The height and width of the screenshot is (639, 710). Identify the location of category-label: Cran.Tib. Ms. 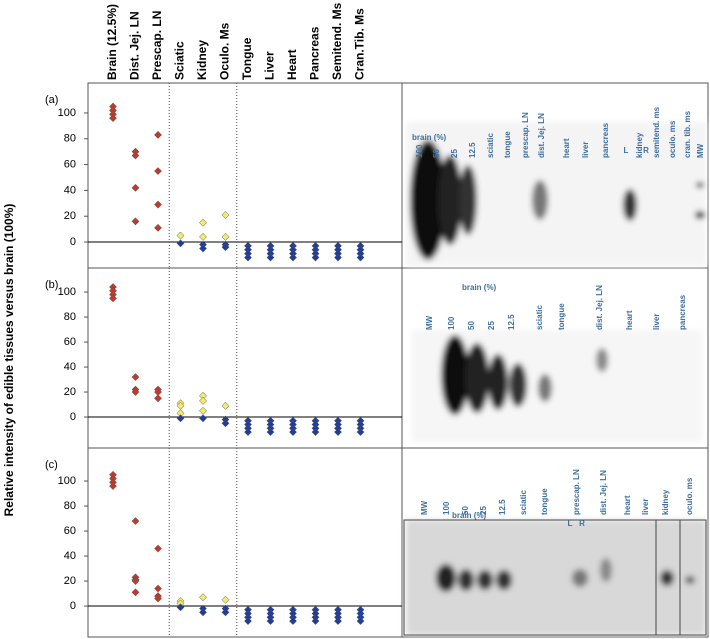
(360, 44).